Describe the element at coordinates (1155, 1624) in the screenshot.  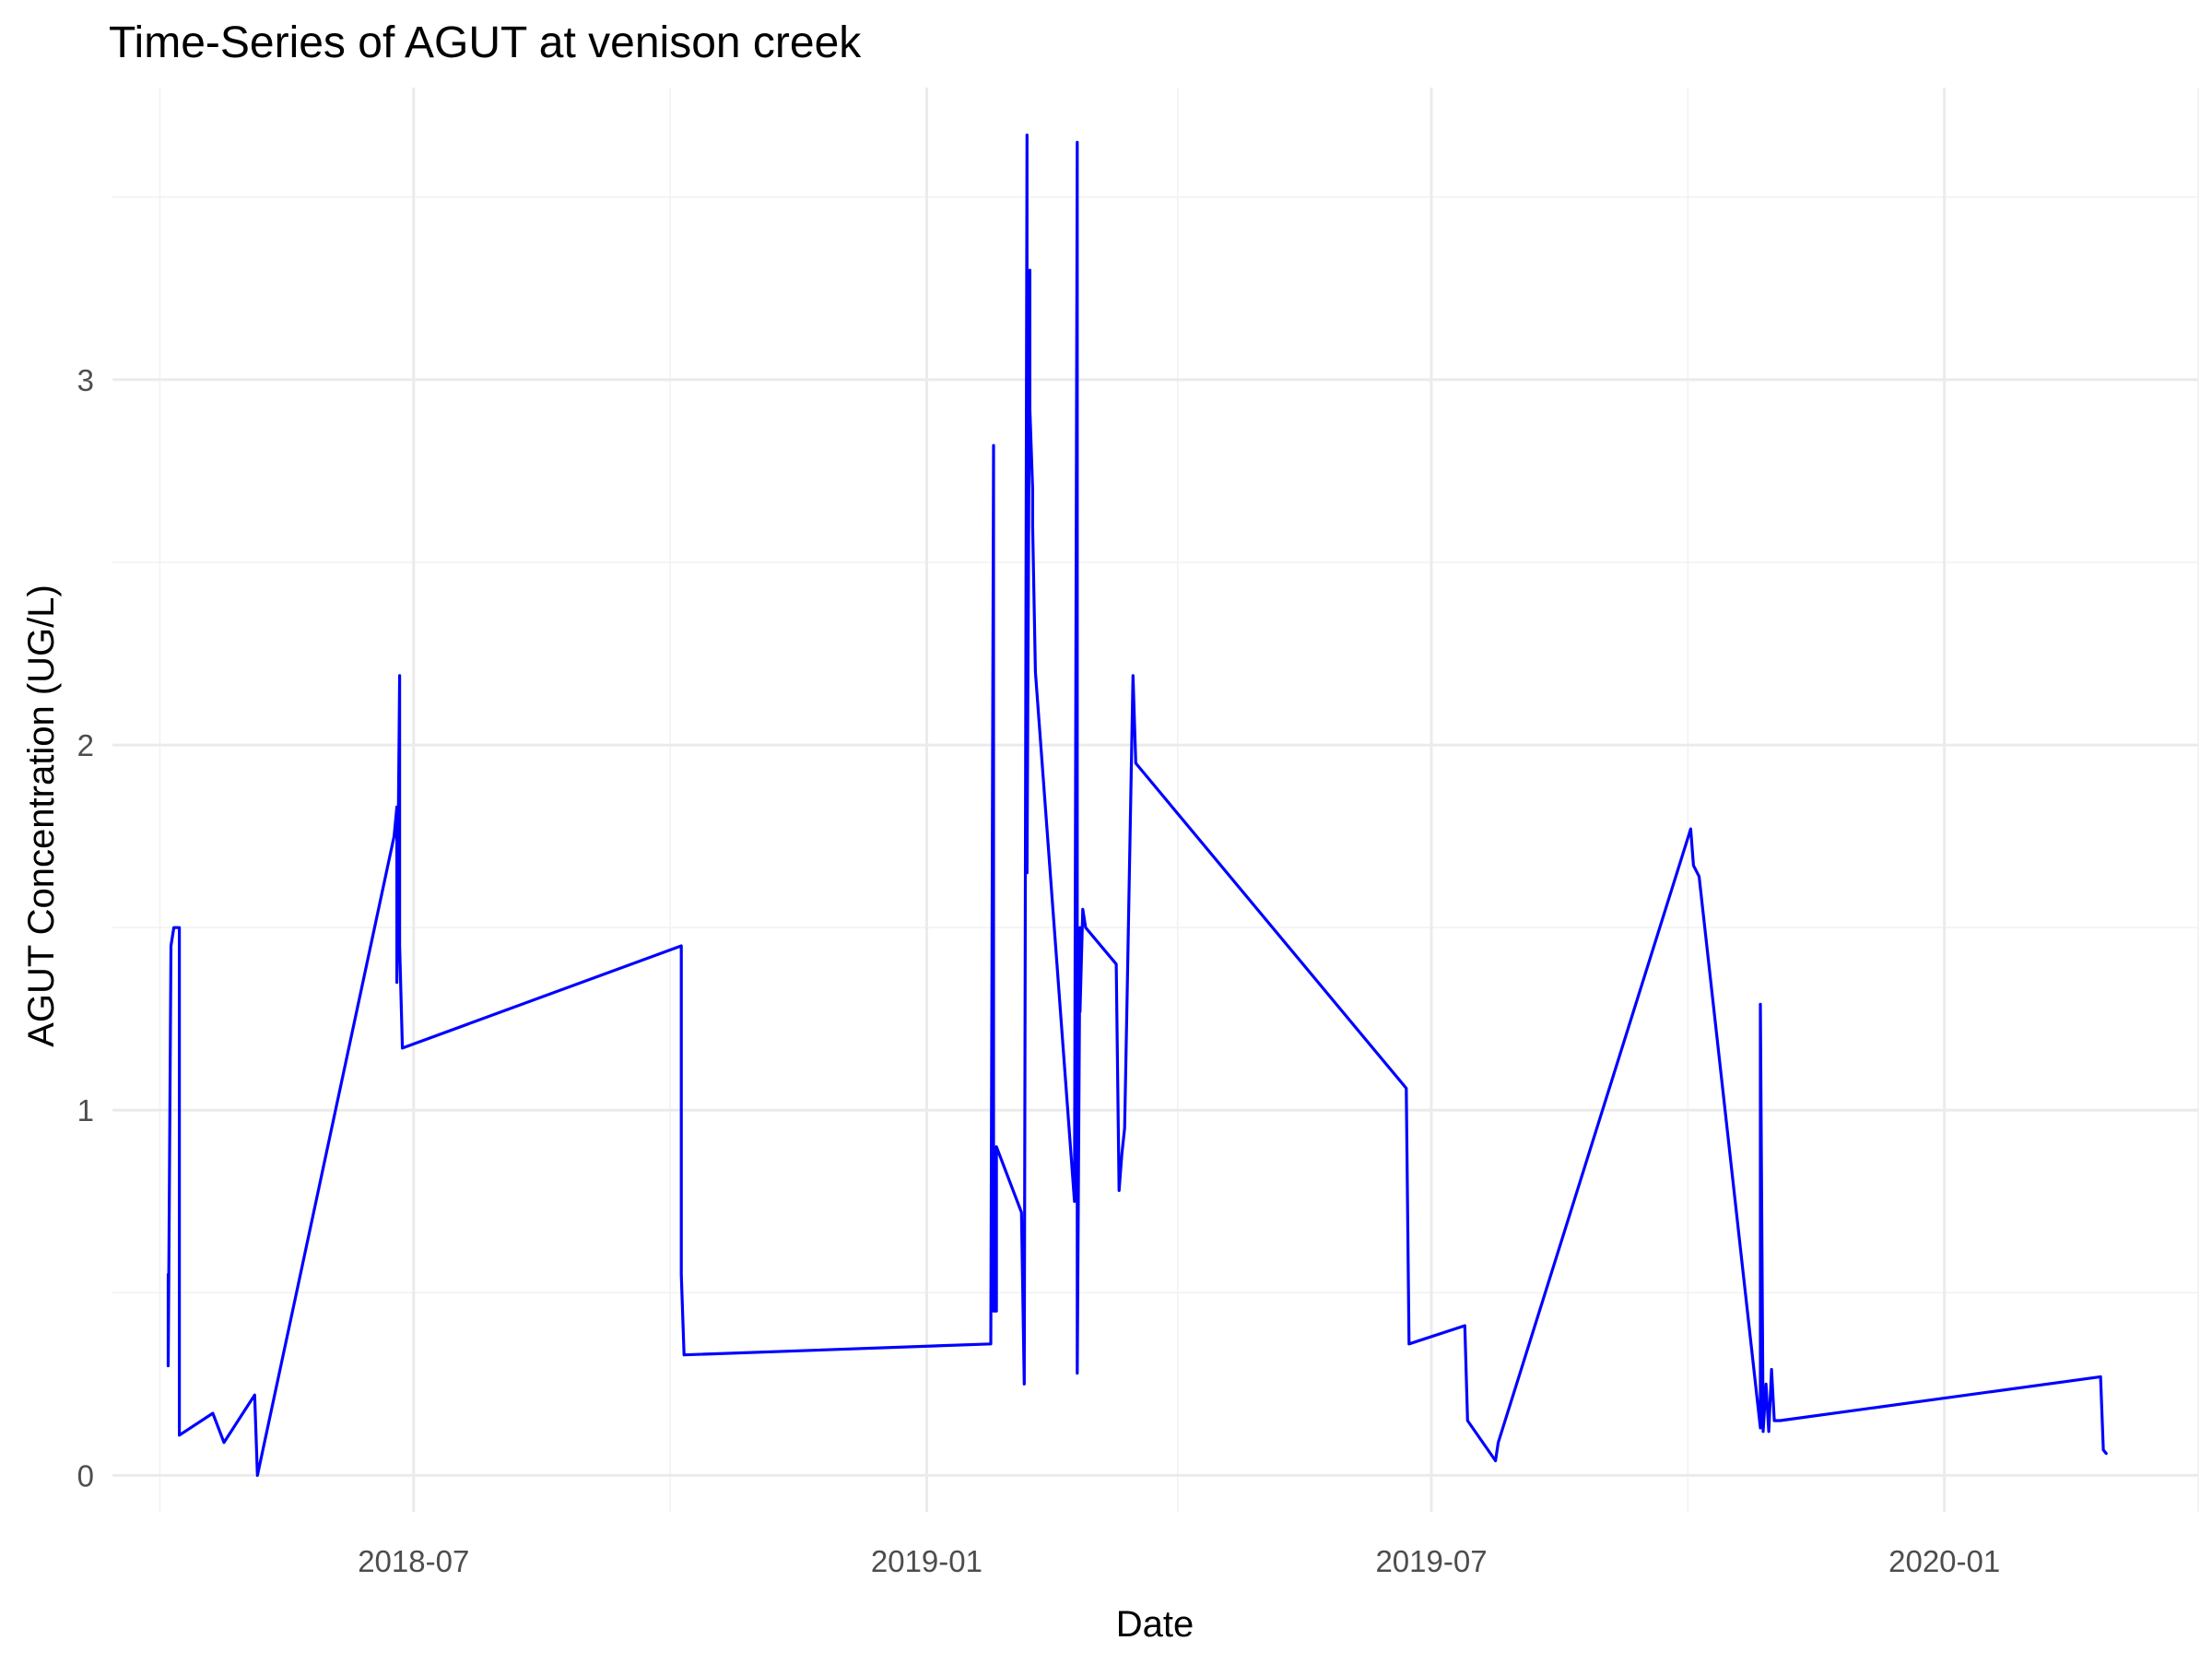
I see `x-axis-title: Date` at that location.